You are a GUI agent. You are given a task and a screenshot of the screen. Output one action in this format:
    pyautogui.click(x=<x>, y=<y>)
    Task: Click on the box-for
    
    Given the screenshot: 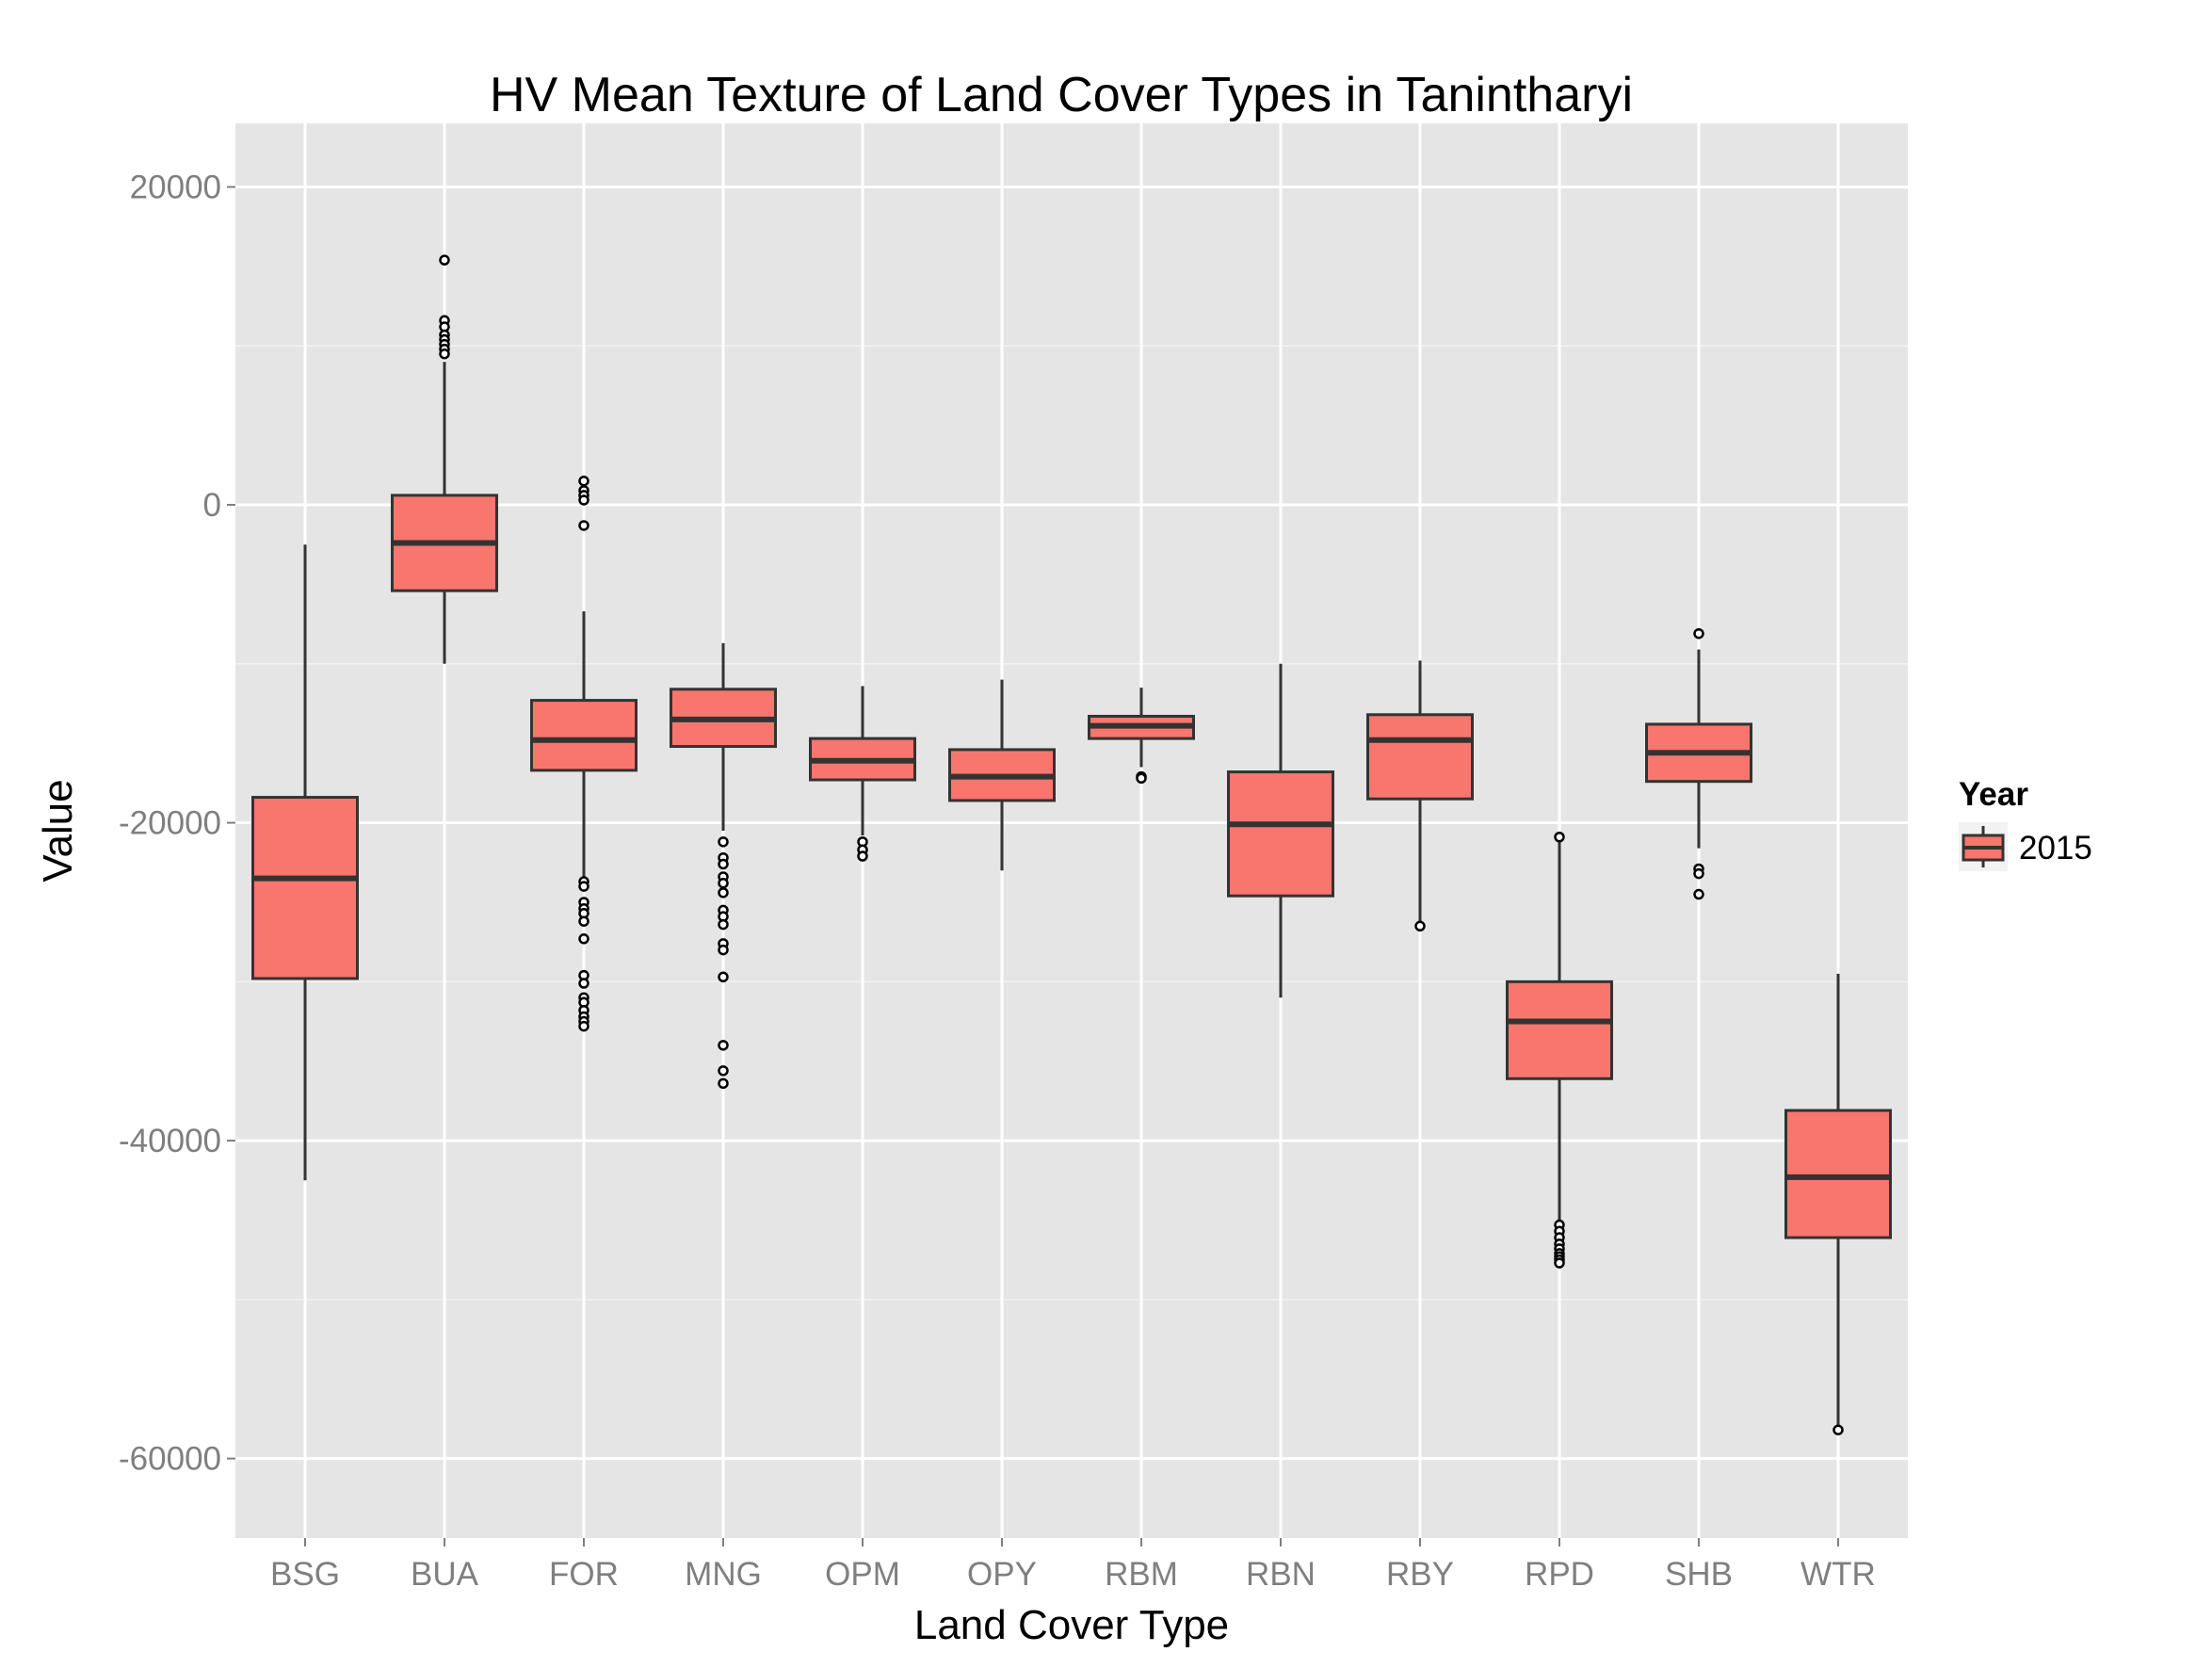 What is the action you would take?
    pyautogui.click(x=584, y=754)
    